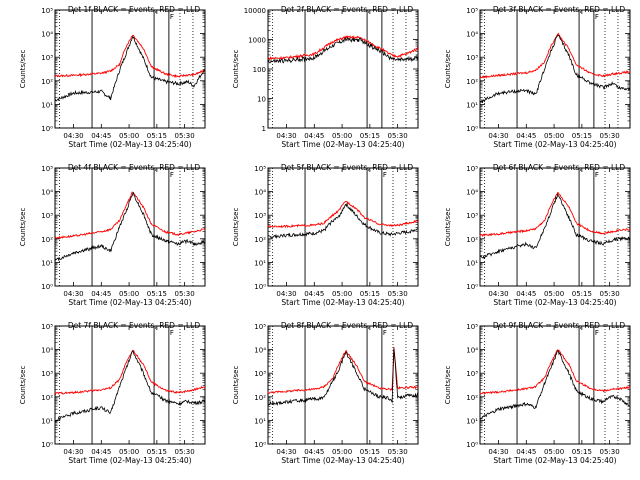  What do you see at coordinates (261, 100) in the screenshot?
I see `y-tick-label: 10` at bounding box center [261, 100].